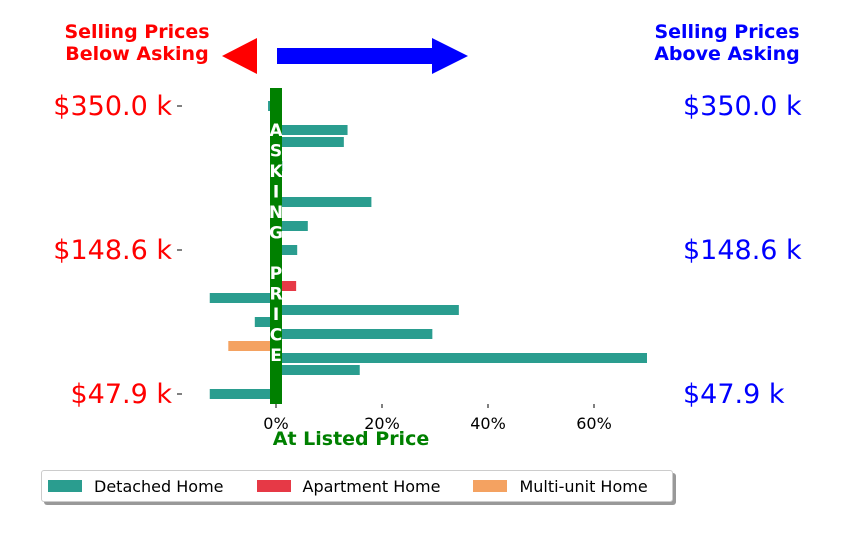 This screenshot has height=541, width=844. Describe the element at coordinates (239, 56) in the screenshot. I see `left-arrow-icon` at that location.